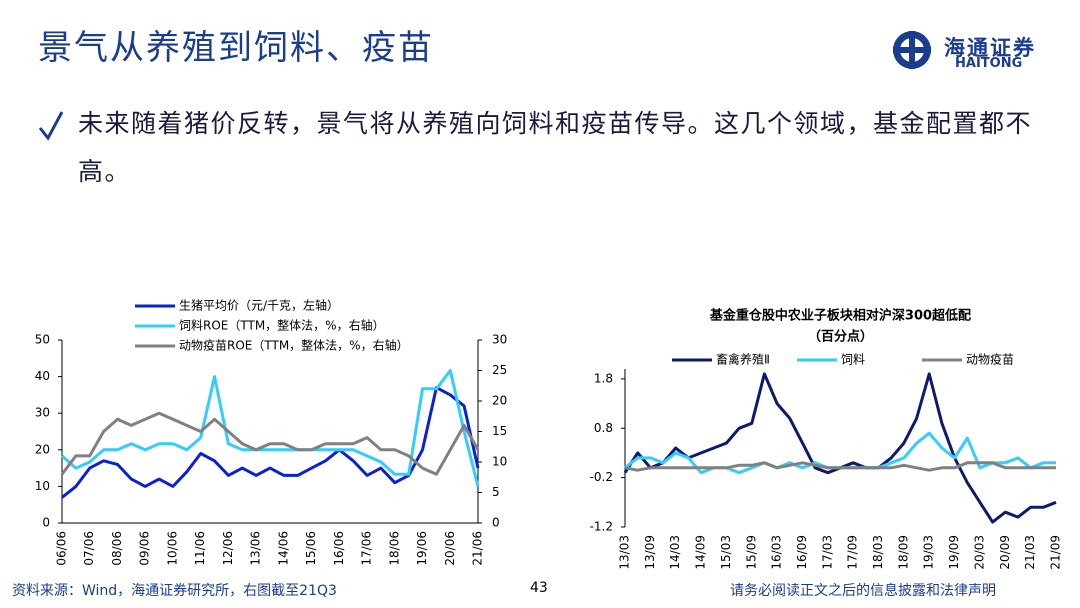 This screenshot has height=608, width=1080. What do you see at coordinates (294, 345) in the screenshot?
I see `legend-label: 动物疫苗ROE（TTM，整体法，%，右轴）` at bounding box center [294, 345].